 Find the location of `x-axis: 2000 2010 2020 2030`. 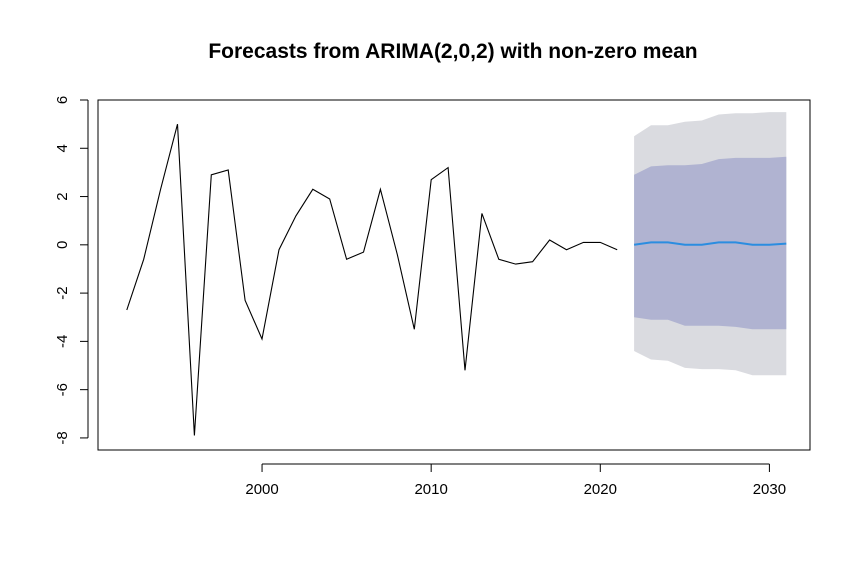

x-axis: 2000 2010 2020 2030 is located at coordinates (515, 480).